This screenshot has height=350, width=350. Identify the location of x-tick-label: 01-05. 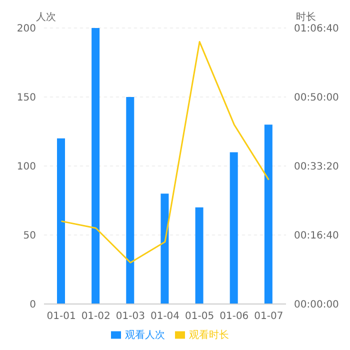
(199, 316).